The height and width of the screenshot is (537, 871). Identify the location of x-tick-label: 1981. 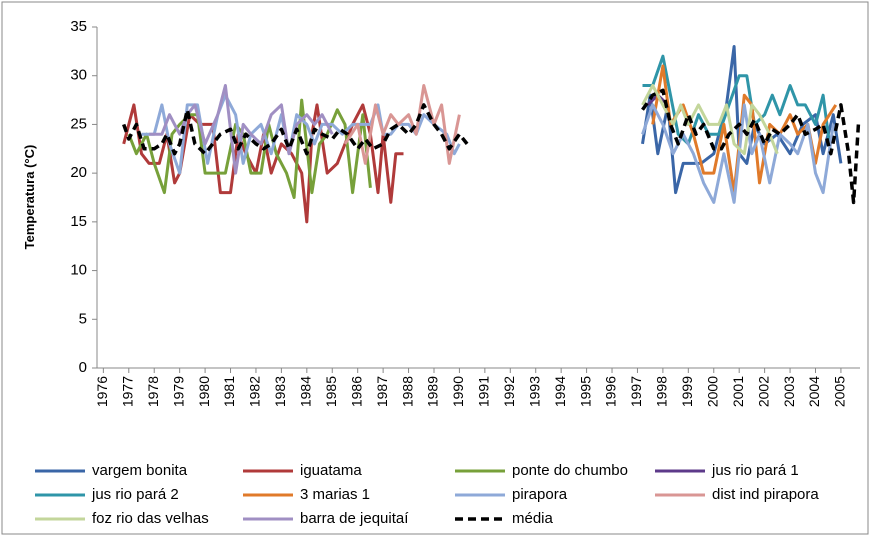
(229, 391).